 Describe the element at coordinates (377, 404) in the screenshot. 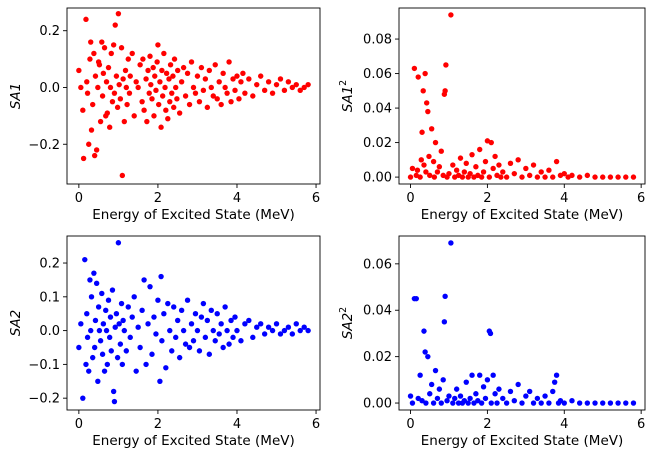

I see `y-tick-label: 0.00` at that location.